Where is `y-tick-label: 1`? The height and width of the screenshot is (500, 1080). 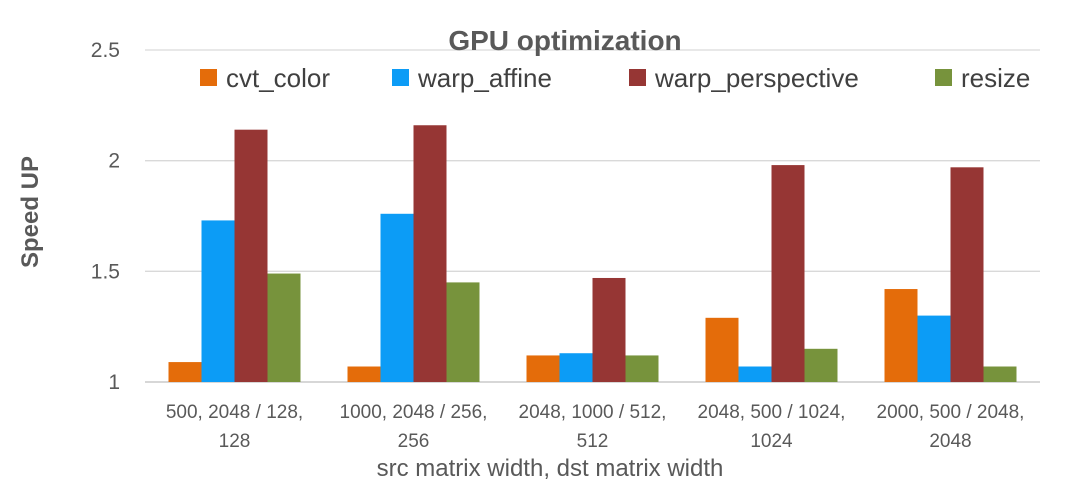
y-tick-label: 1 is located at coordinates (114, 382).